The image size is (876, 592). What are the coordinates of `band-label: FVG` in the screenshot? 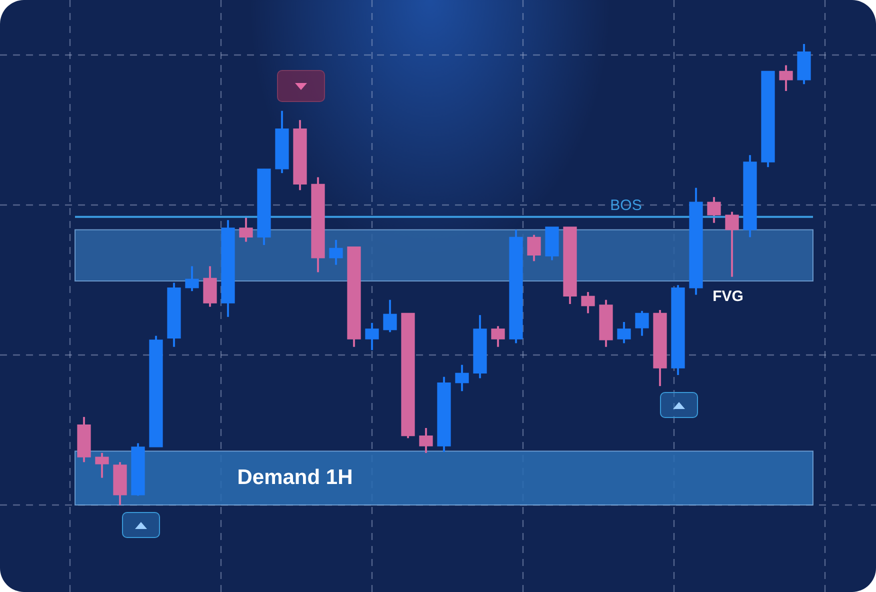 It's located at (728, 297).